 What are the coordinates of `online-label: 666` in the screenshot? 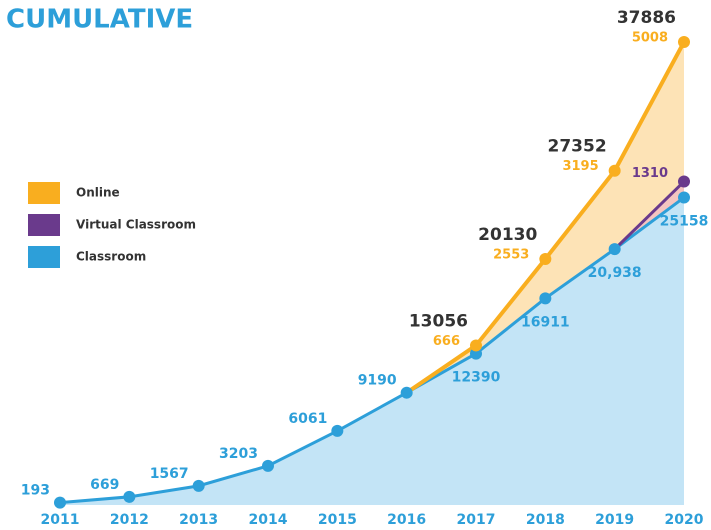 It's located at (446, 341).